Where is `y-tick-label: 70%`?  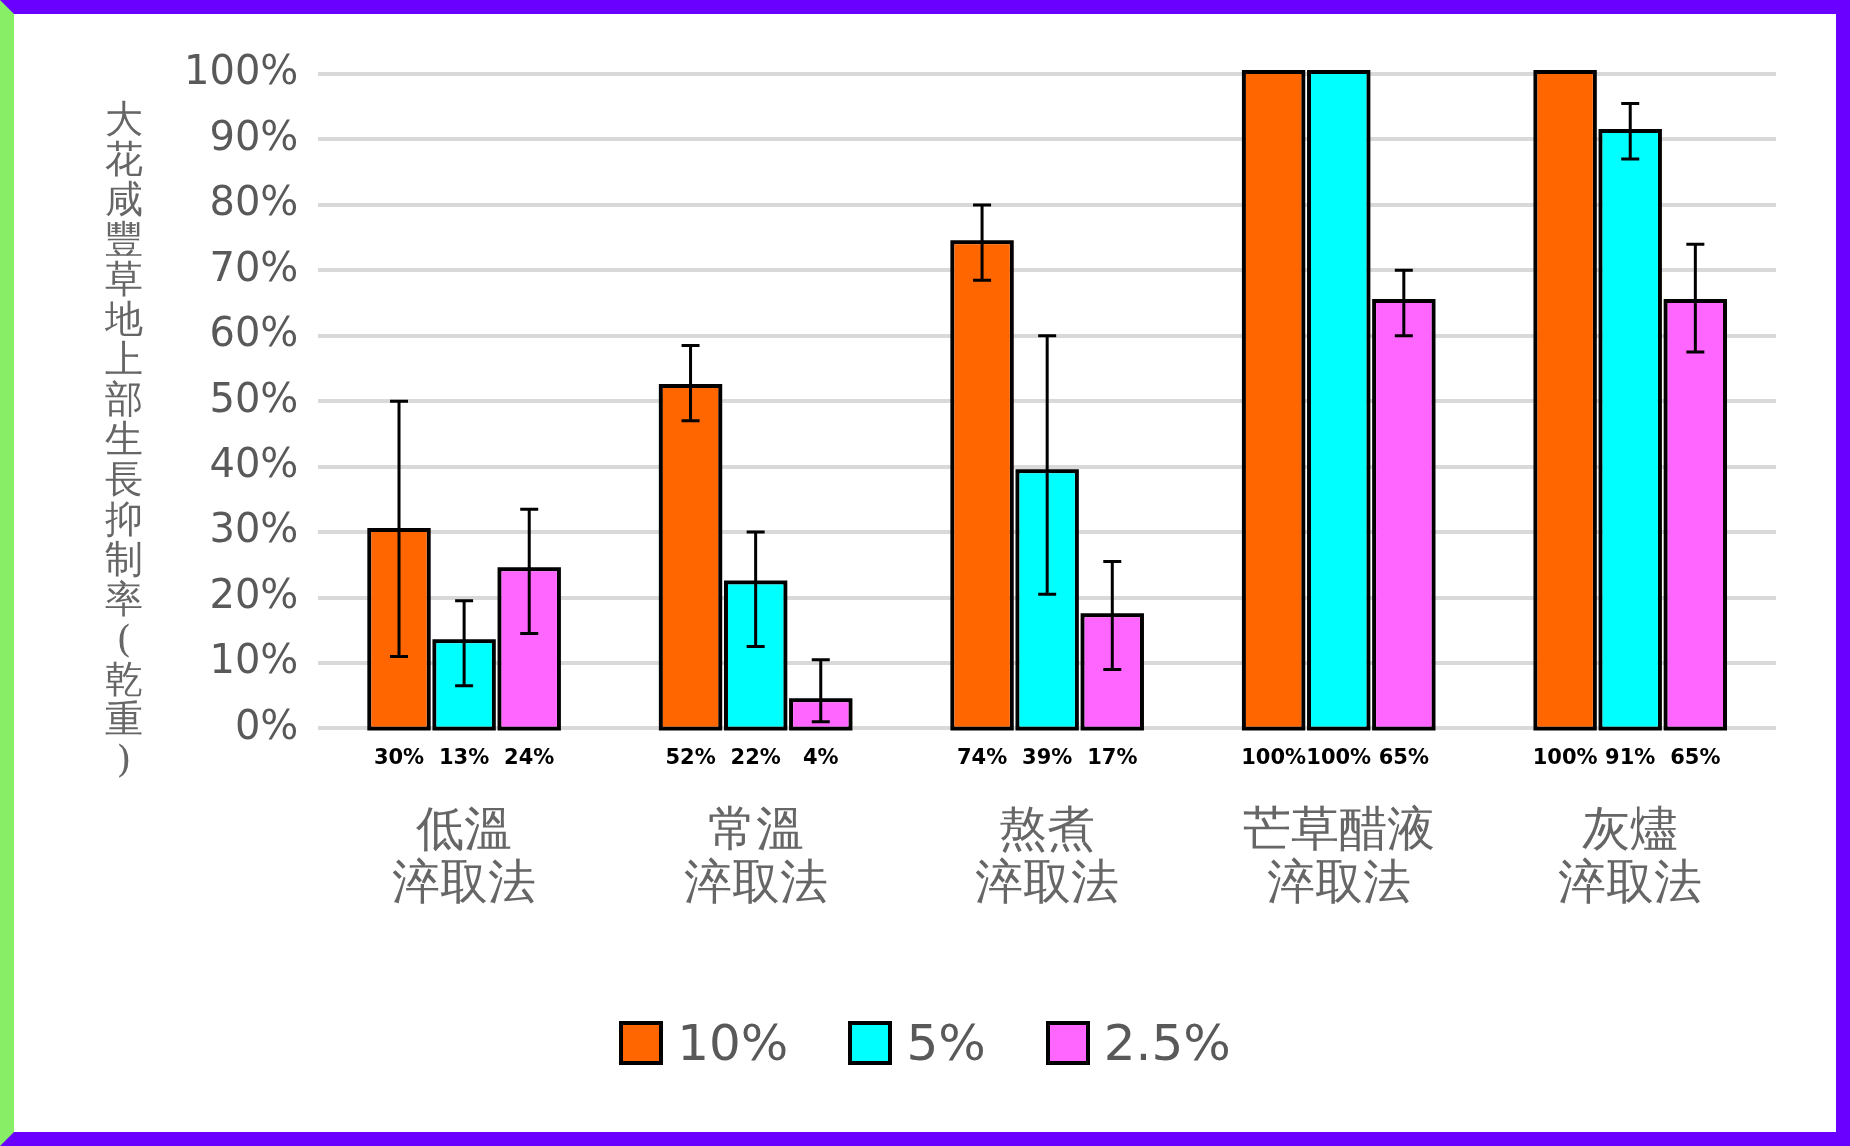 y-tick-label: 70% is located at coordinates (254, 266).